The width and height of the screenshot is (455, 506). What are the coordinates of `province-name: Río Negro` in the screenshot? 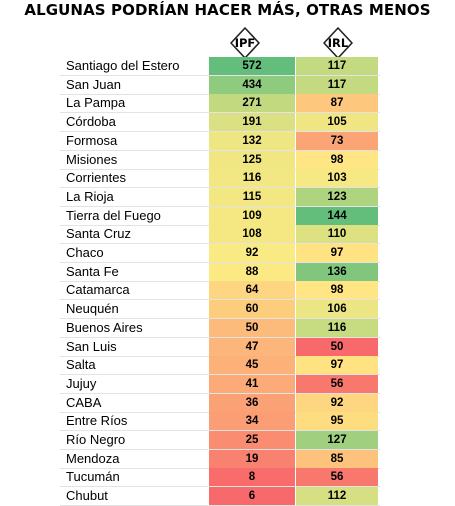 It's located at (96, 439).